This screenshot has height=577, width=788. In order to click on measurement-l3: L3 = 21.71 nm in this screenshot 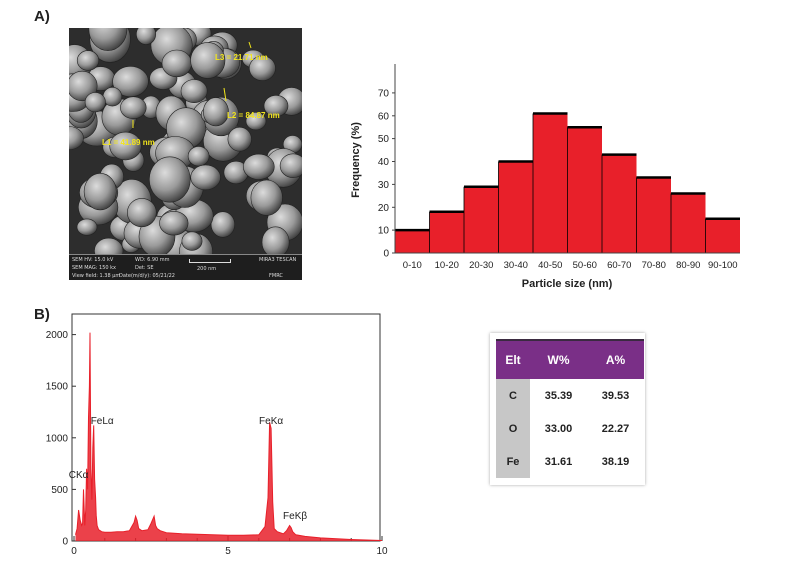, I will do `click(241, 57)`.